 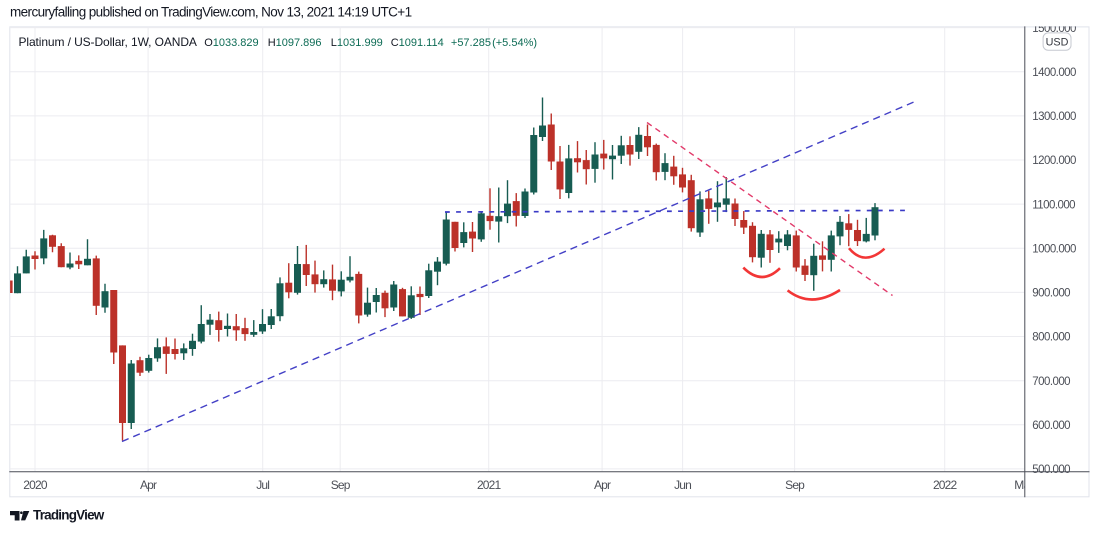 I want to click on svg-text: 1400.000, so click(x=1054, y=73).